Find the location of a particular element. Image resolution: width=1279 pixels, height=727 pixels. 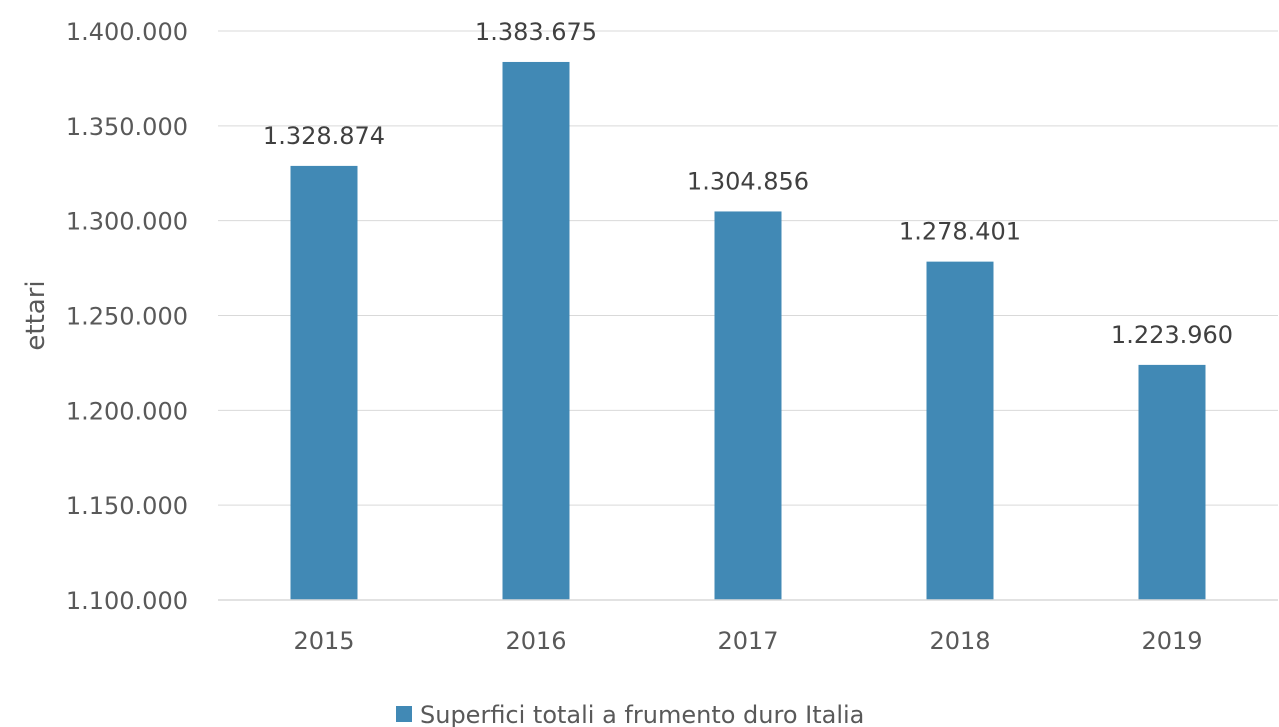

data-label-2017: 1.304.856 is located at coordinates (748, 181).